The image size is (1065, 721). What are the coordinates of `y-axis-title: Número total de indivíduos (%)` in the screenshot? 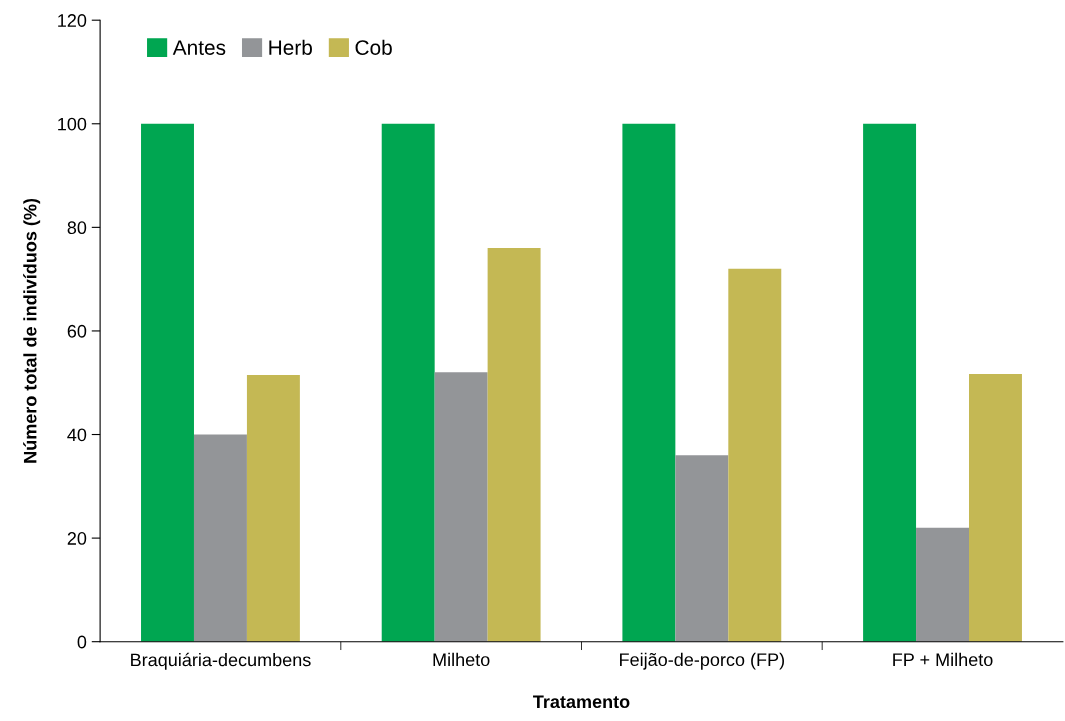 It's located at (32, 330).